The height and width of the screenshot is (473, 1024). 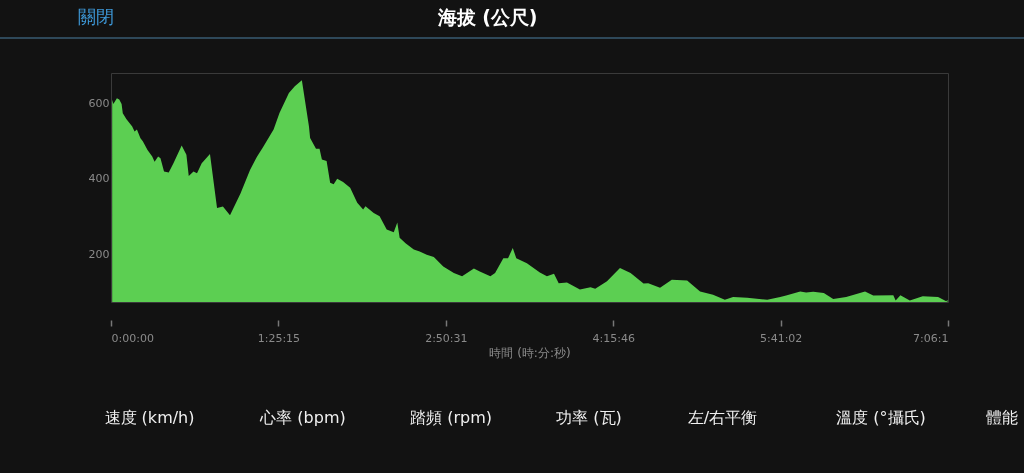 What do you see at coordinates (722, 417) in the screenshot?
I see `text: 左/右平衡` at bounding box center [722, 417].